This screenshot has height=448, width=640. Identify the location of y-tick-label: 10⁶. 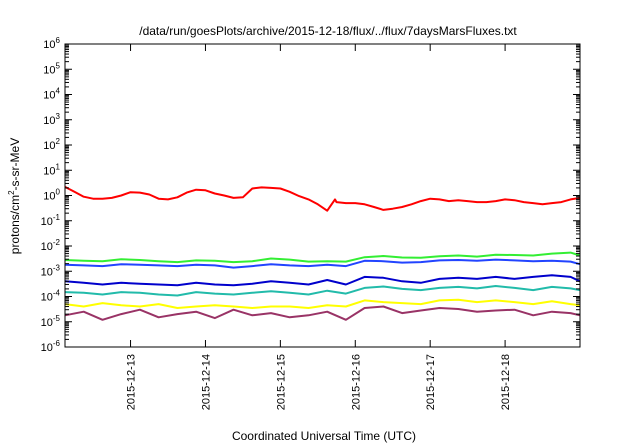
(51, 43).